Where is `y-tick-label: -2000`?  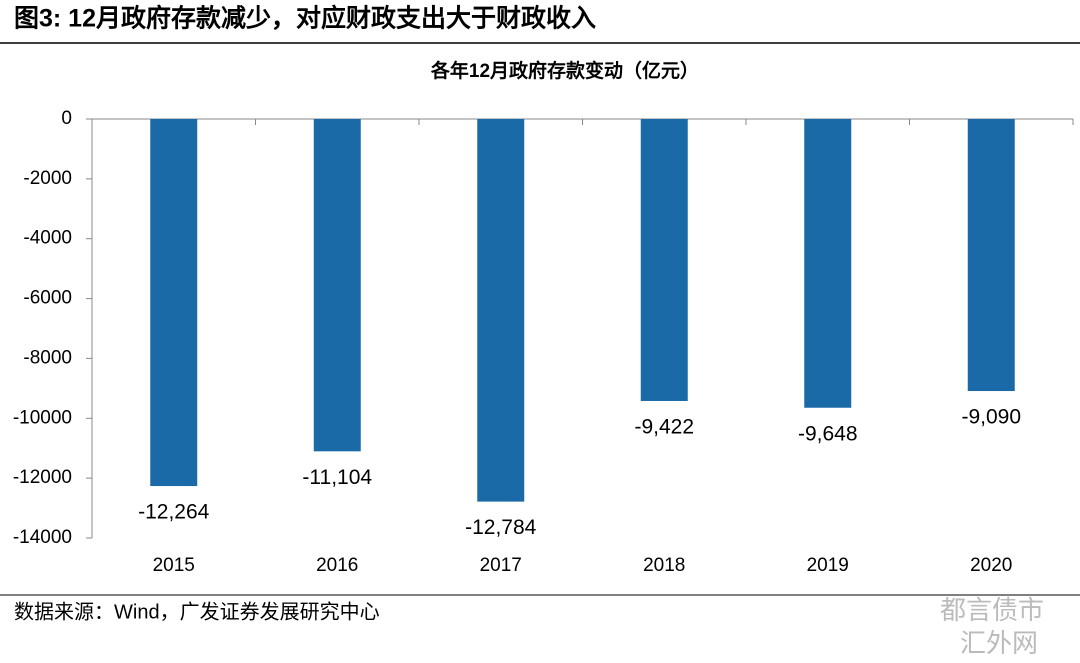 y-tick-label: -2000 is located at coordinates (47, 178).